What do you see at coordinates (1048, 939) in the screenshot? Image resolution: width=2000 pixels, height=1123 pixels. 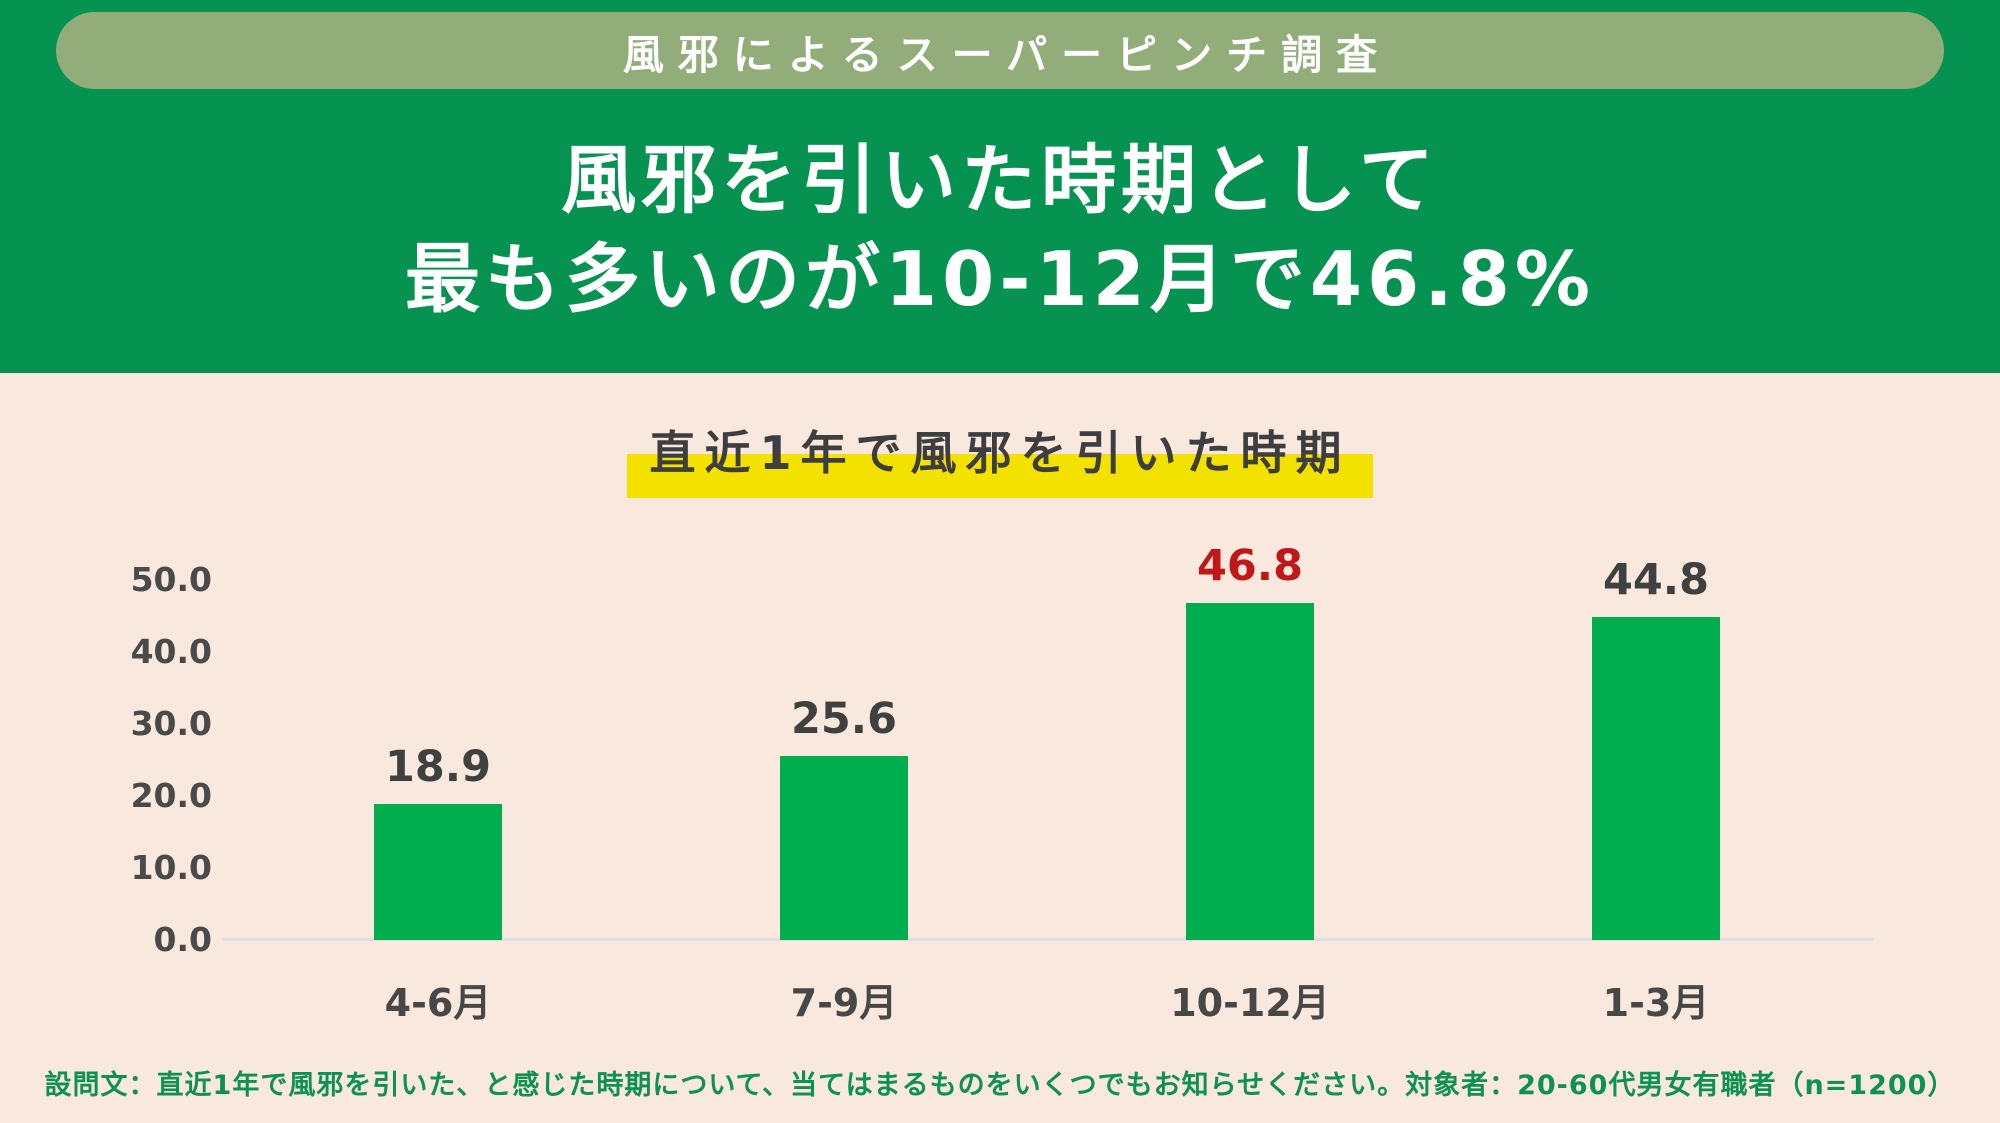 I see `chart-baseline-axis` at bounding box center [1048, 939].